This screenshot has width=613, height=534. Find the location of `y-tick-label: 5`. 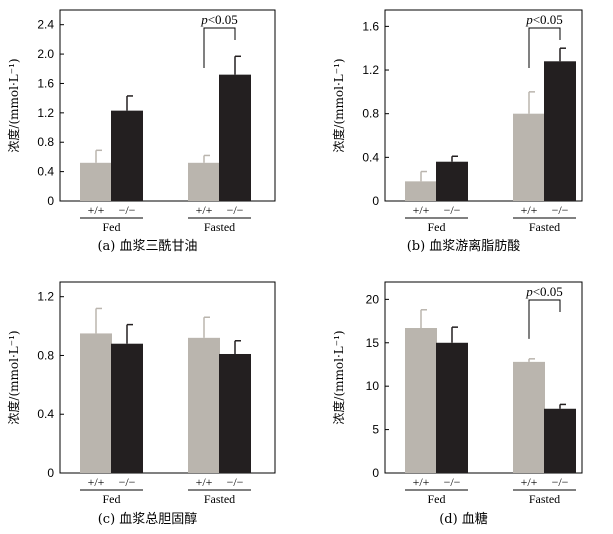

y-tick-label: 5 is located at coordinates (375, 430).